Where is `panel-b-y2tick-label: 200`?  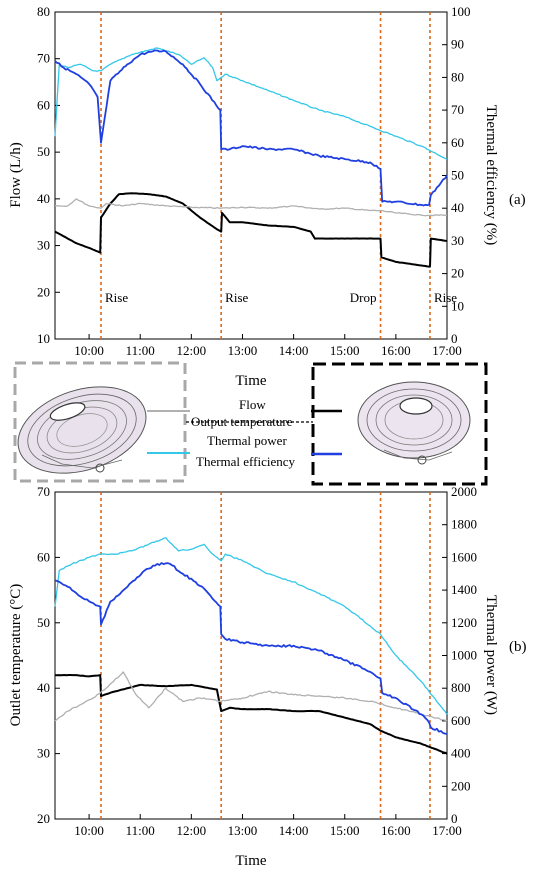
panel-b-y2tick-label: 200 is located at coordinates (461, 785).